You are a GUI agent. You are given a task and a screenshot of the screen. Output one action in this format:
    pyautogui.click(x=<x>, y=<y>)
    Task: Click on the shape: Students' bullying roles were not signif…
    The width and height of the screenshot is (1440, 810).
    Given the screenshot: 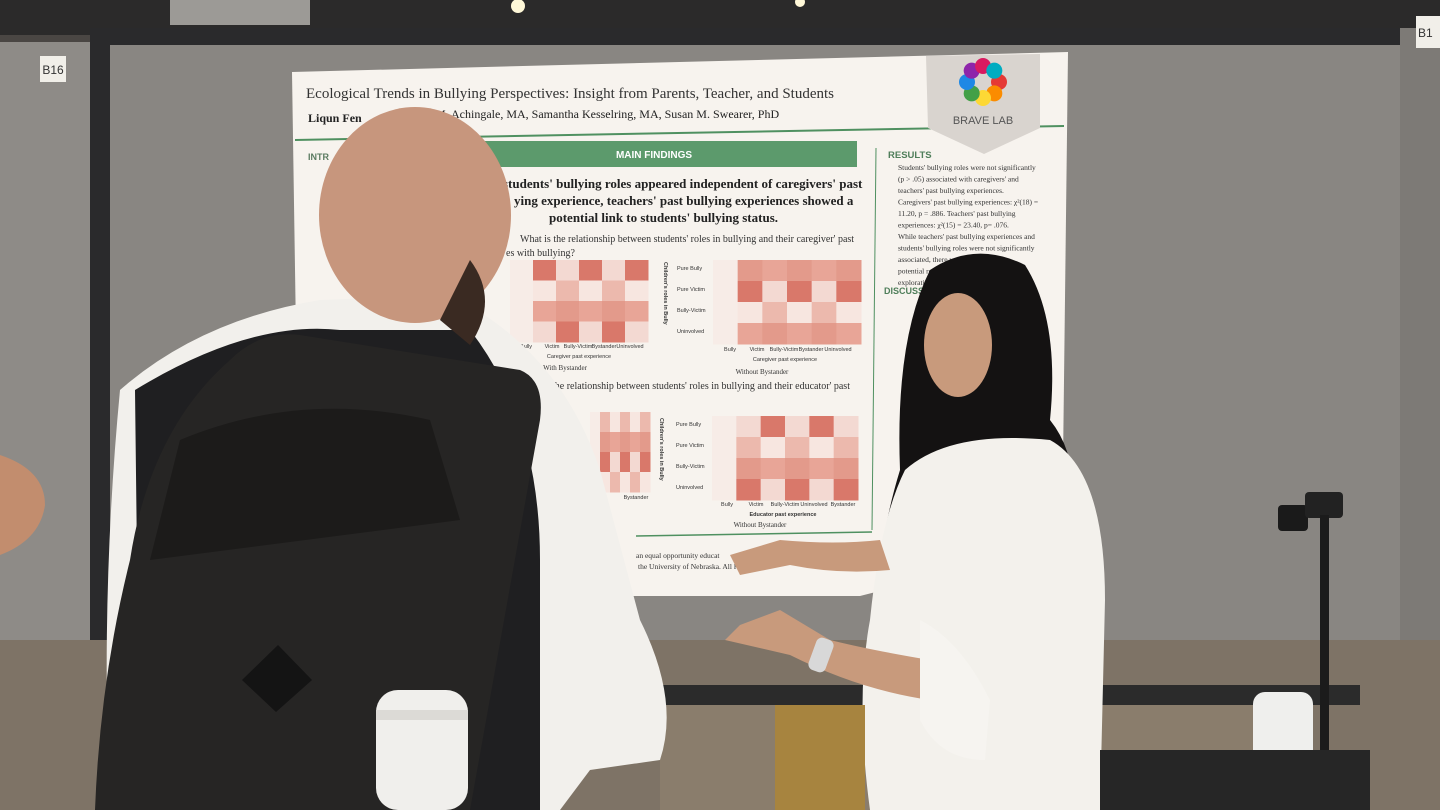 What is the action you would take?
    pyautogui.click(x=968, y=225)
    